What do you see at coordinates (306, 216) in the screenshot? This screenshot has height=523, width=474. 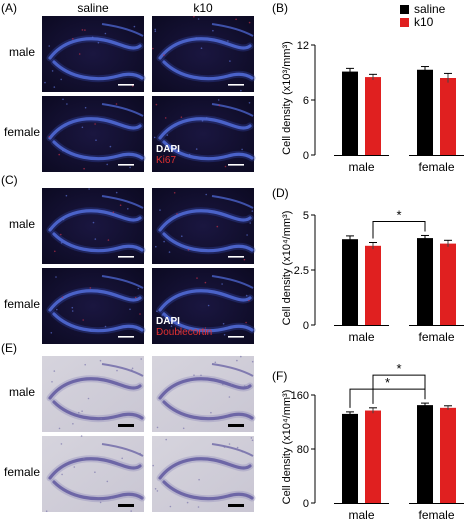 I see `y-tick-label: 5` at bounding box center [306, 216].